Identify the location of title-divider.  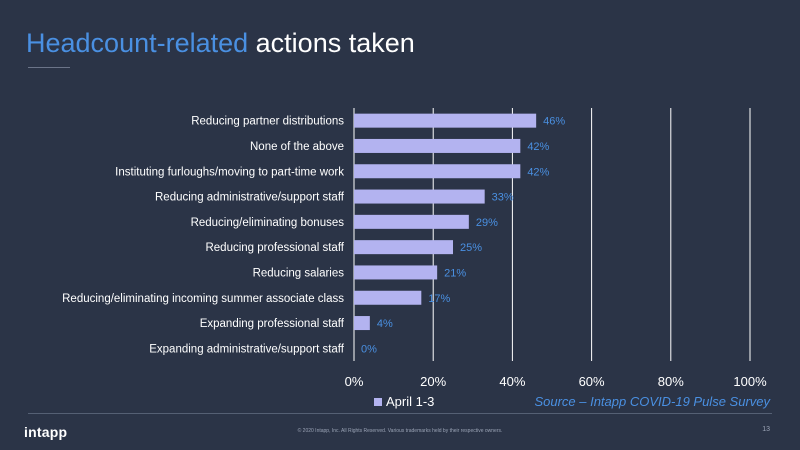
(49, 67).